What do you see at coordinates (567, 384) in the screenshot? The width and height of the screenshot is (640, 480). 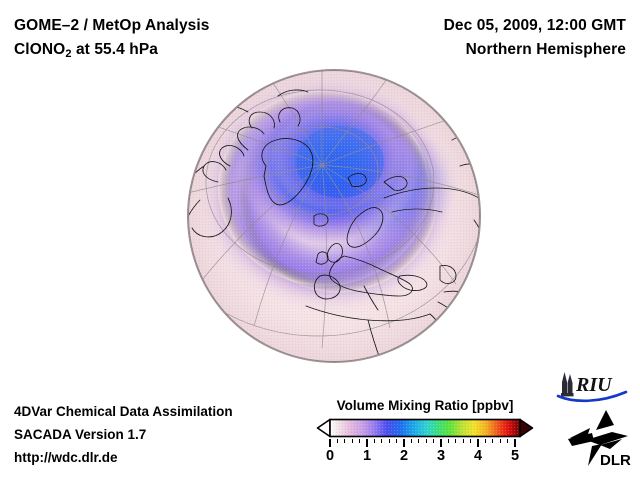 I see `cathedral-spires-icon` at bounding box center [567, 384].